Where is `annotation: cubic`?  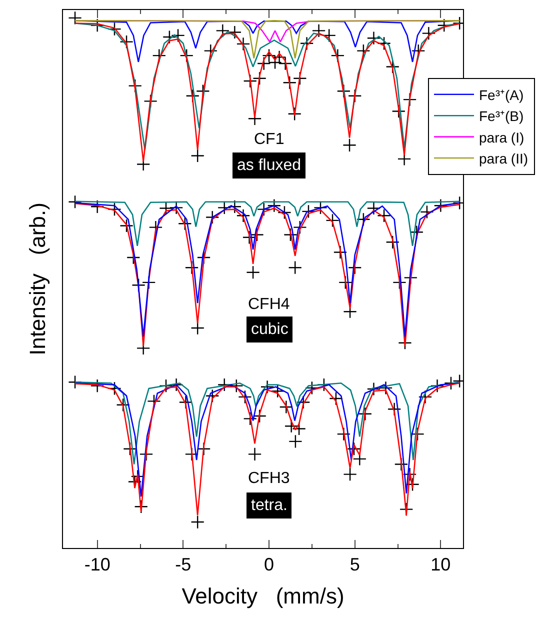 annotation: cubic is located at coordinates (269, 329).